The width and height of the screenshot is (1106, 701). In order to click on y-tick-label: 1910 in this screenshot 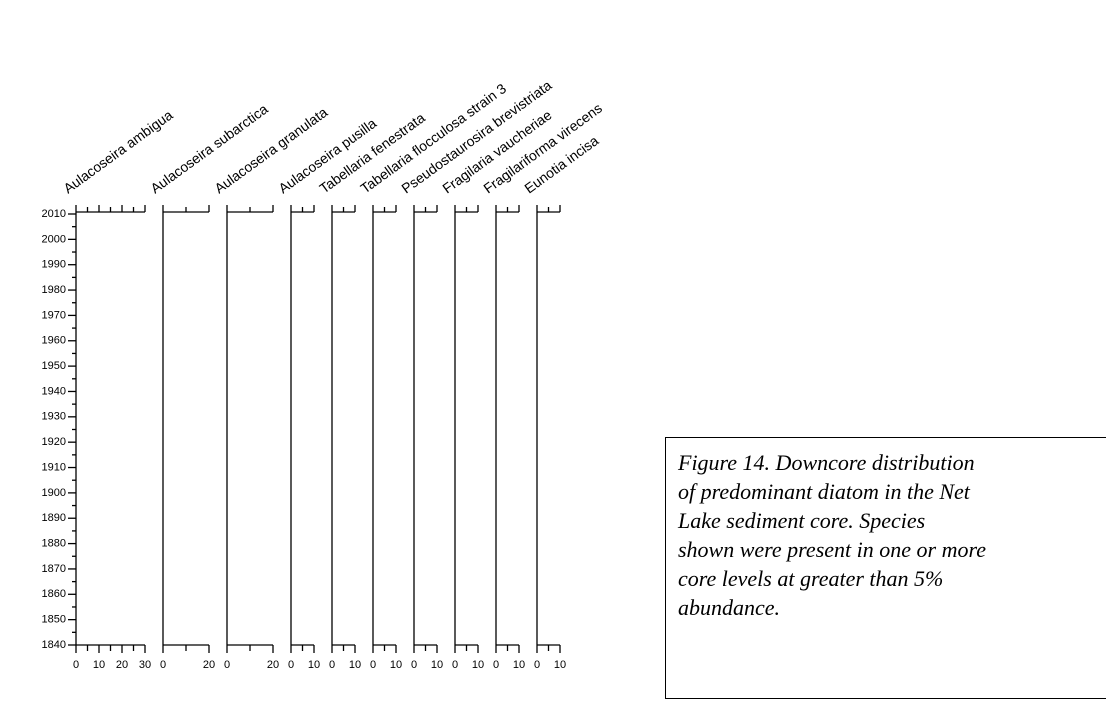, I will do `click(54, 467)`.